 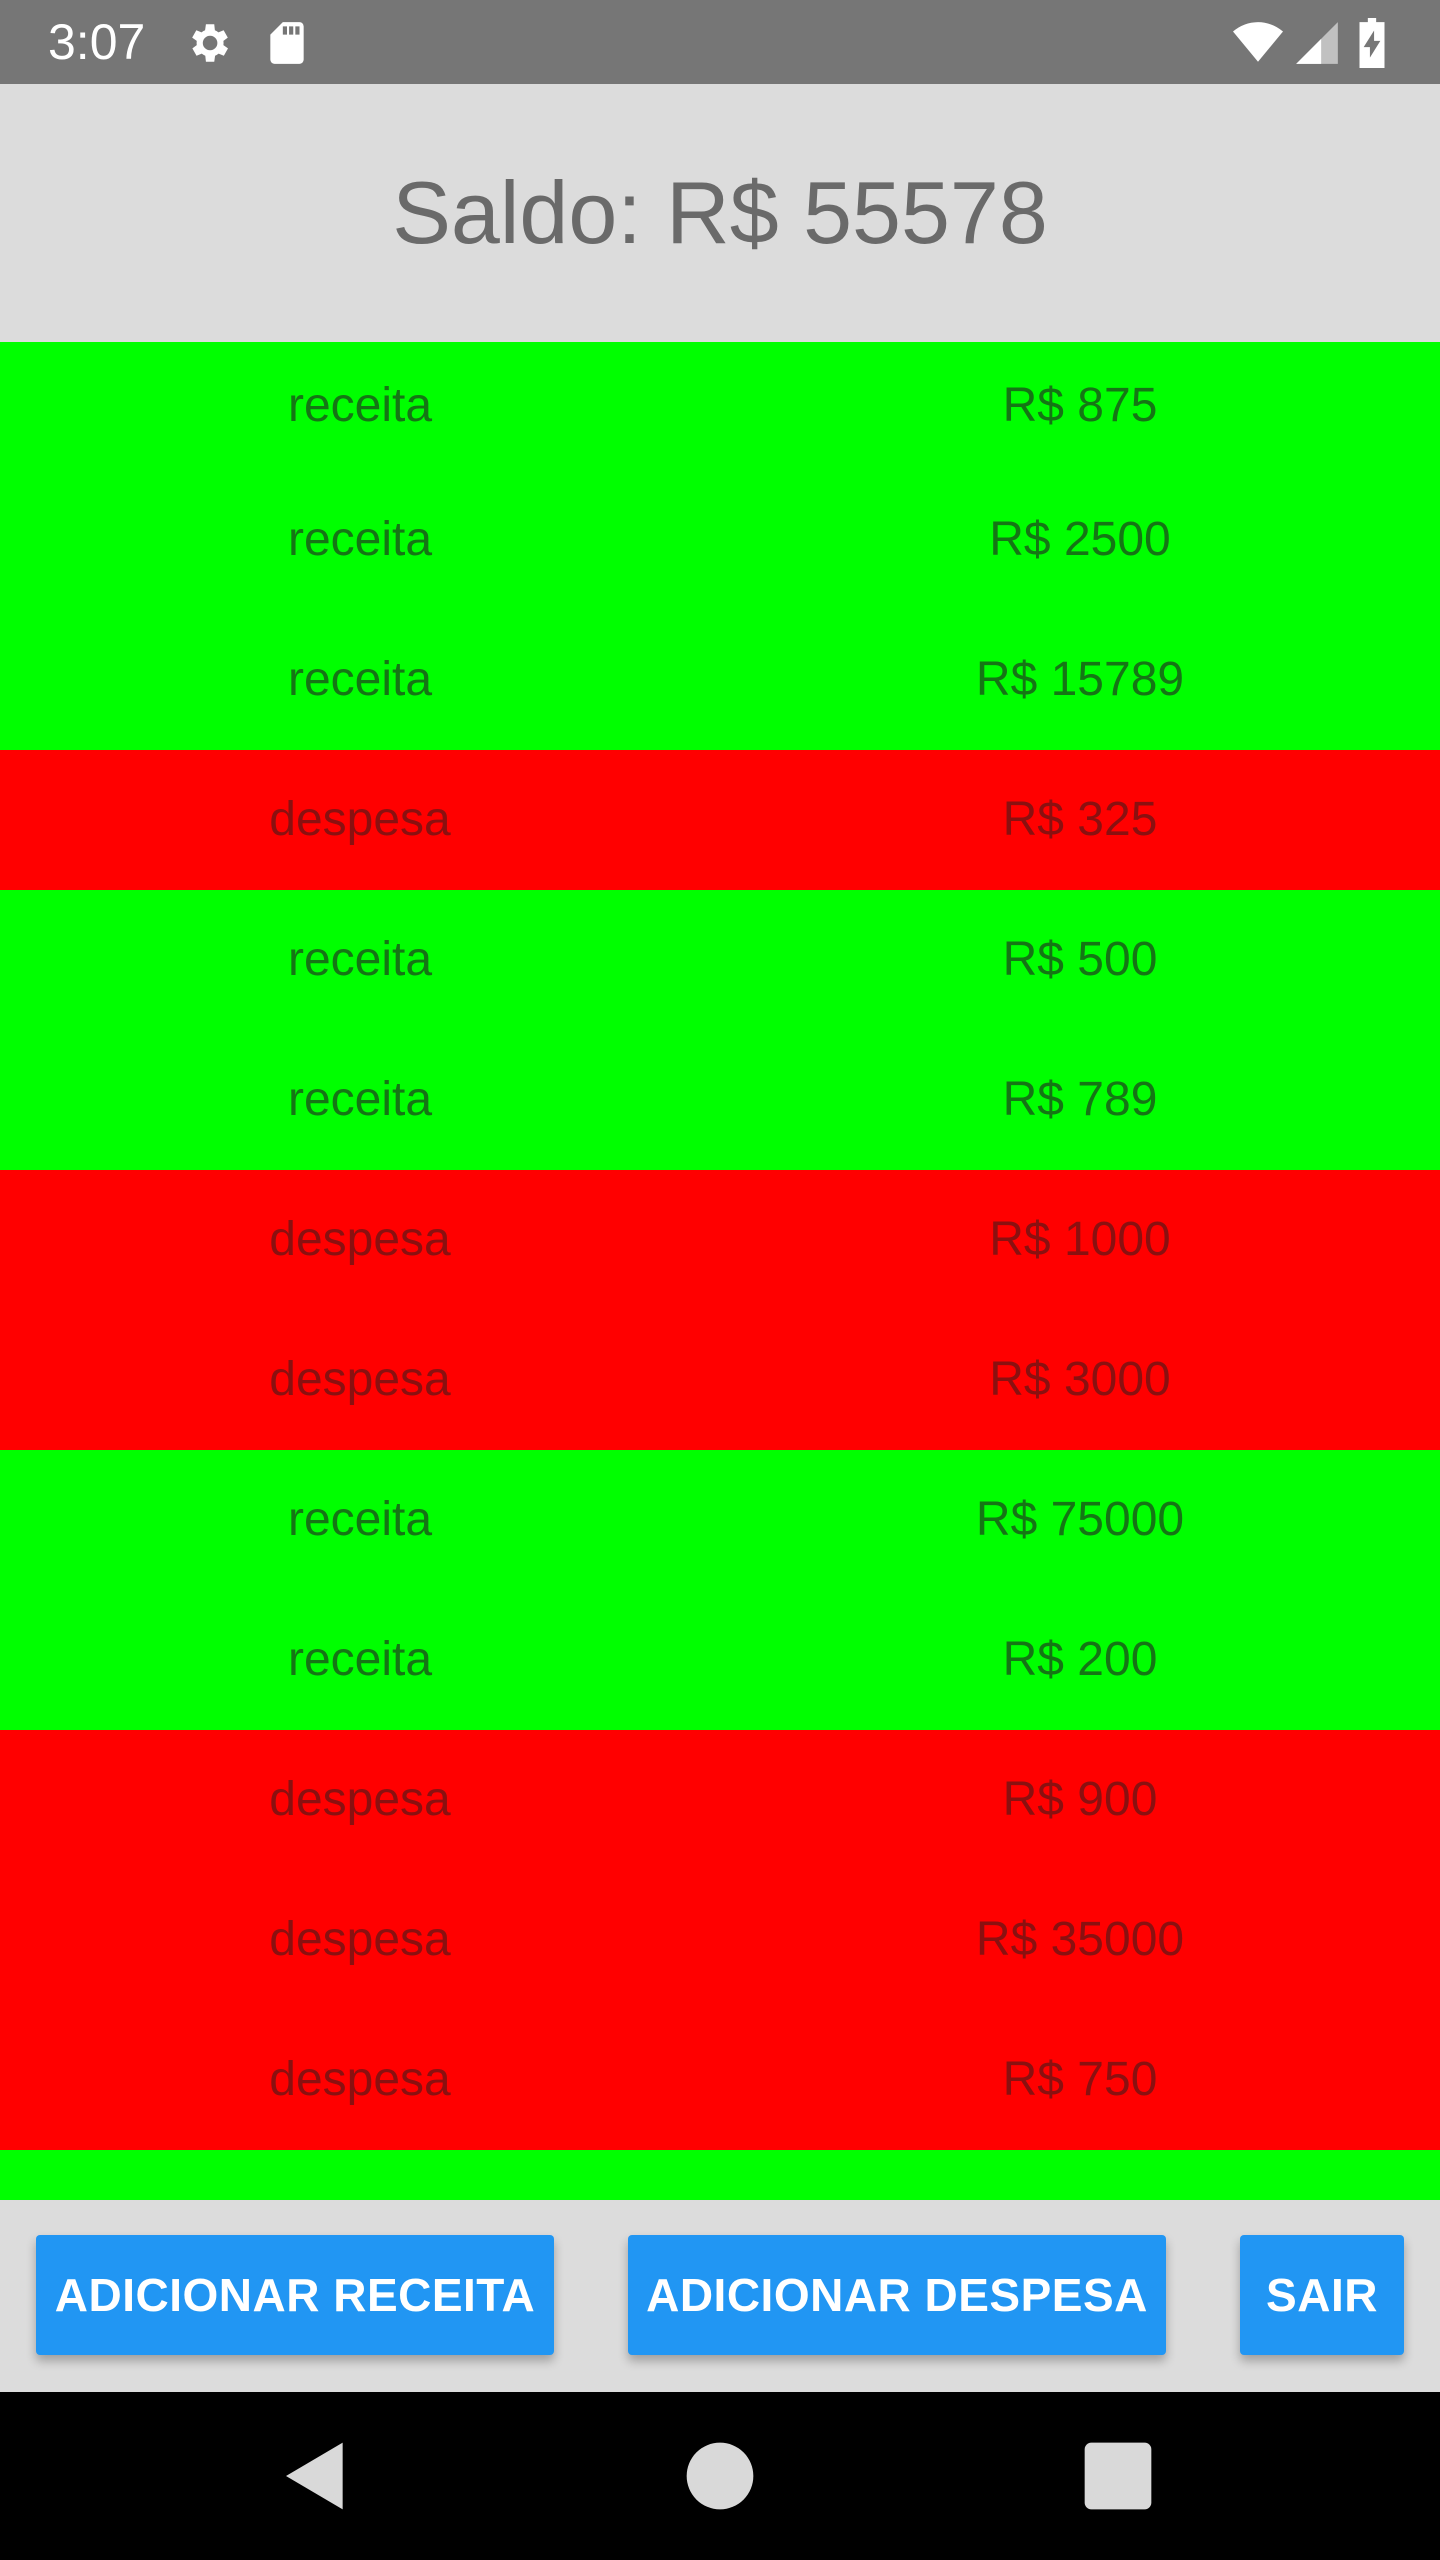 What do you see at coordinates (720, 42) in the screenshot?
I see `status-bar: 3:07` at bounding box center [720, 42].